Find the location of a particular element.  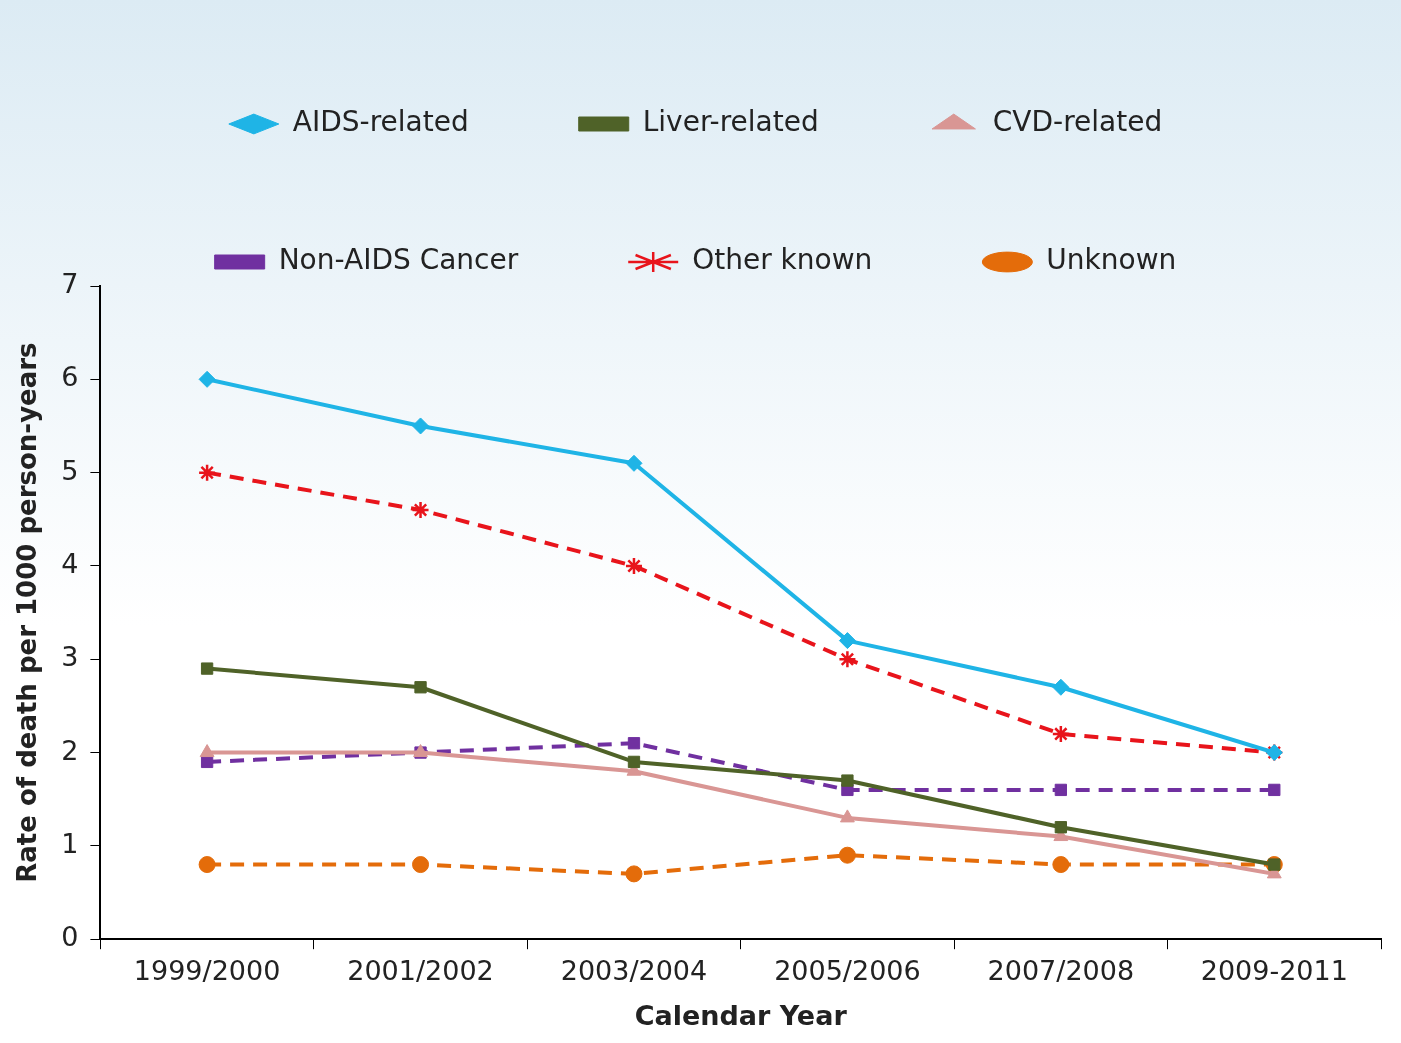

y-tick-label: 4 is located at coordinates (70, 563).